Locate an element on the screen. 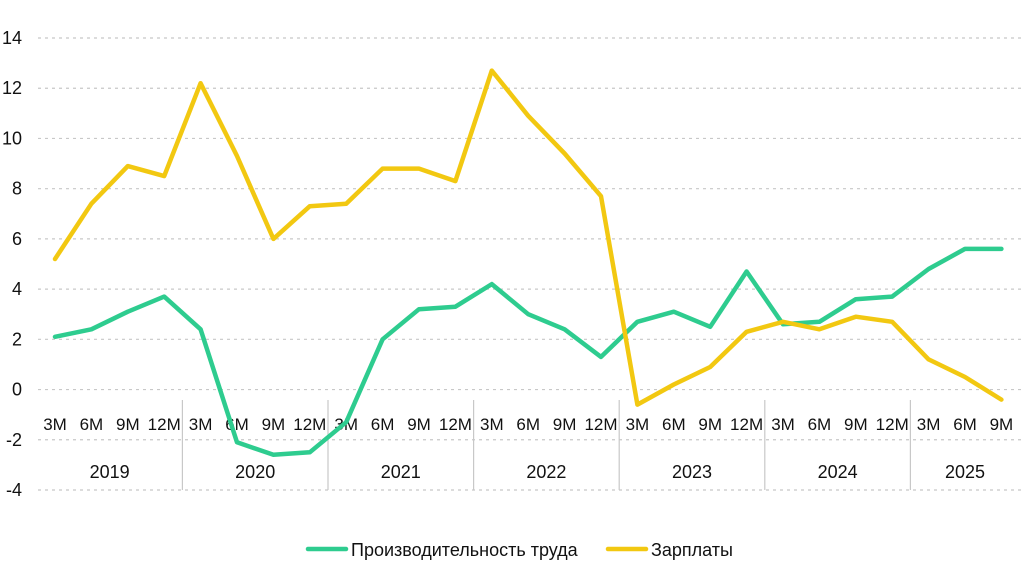 The width and height of the screenshot is (1024, 576). year-label: 2024 is located at coordinates (838, 472).